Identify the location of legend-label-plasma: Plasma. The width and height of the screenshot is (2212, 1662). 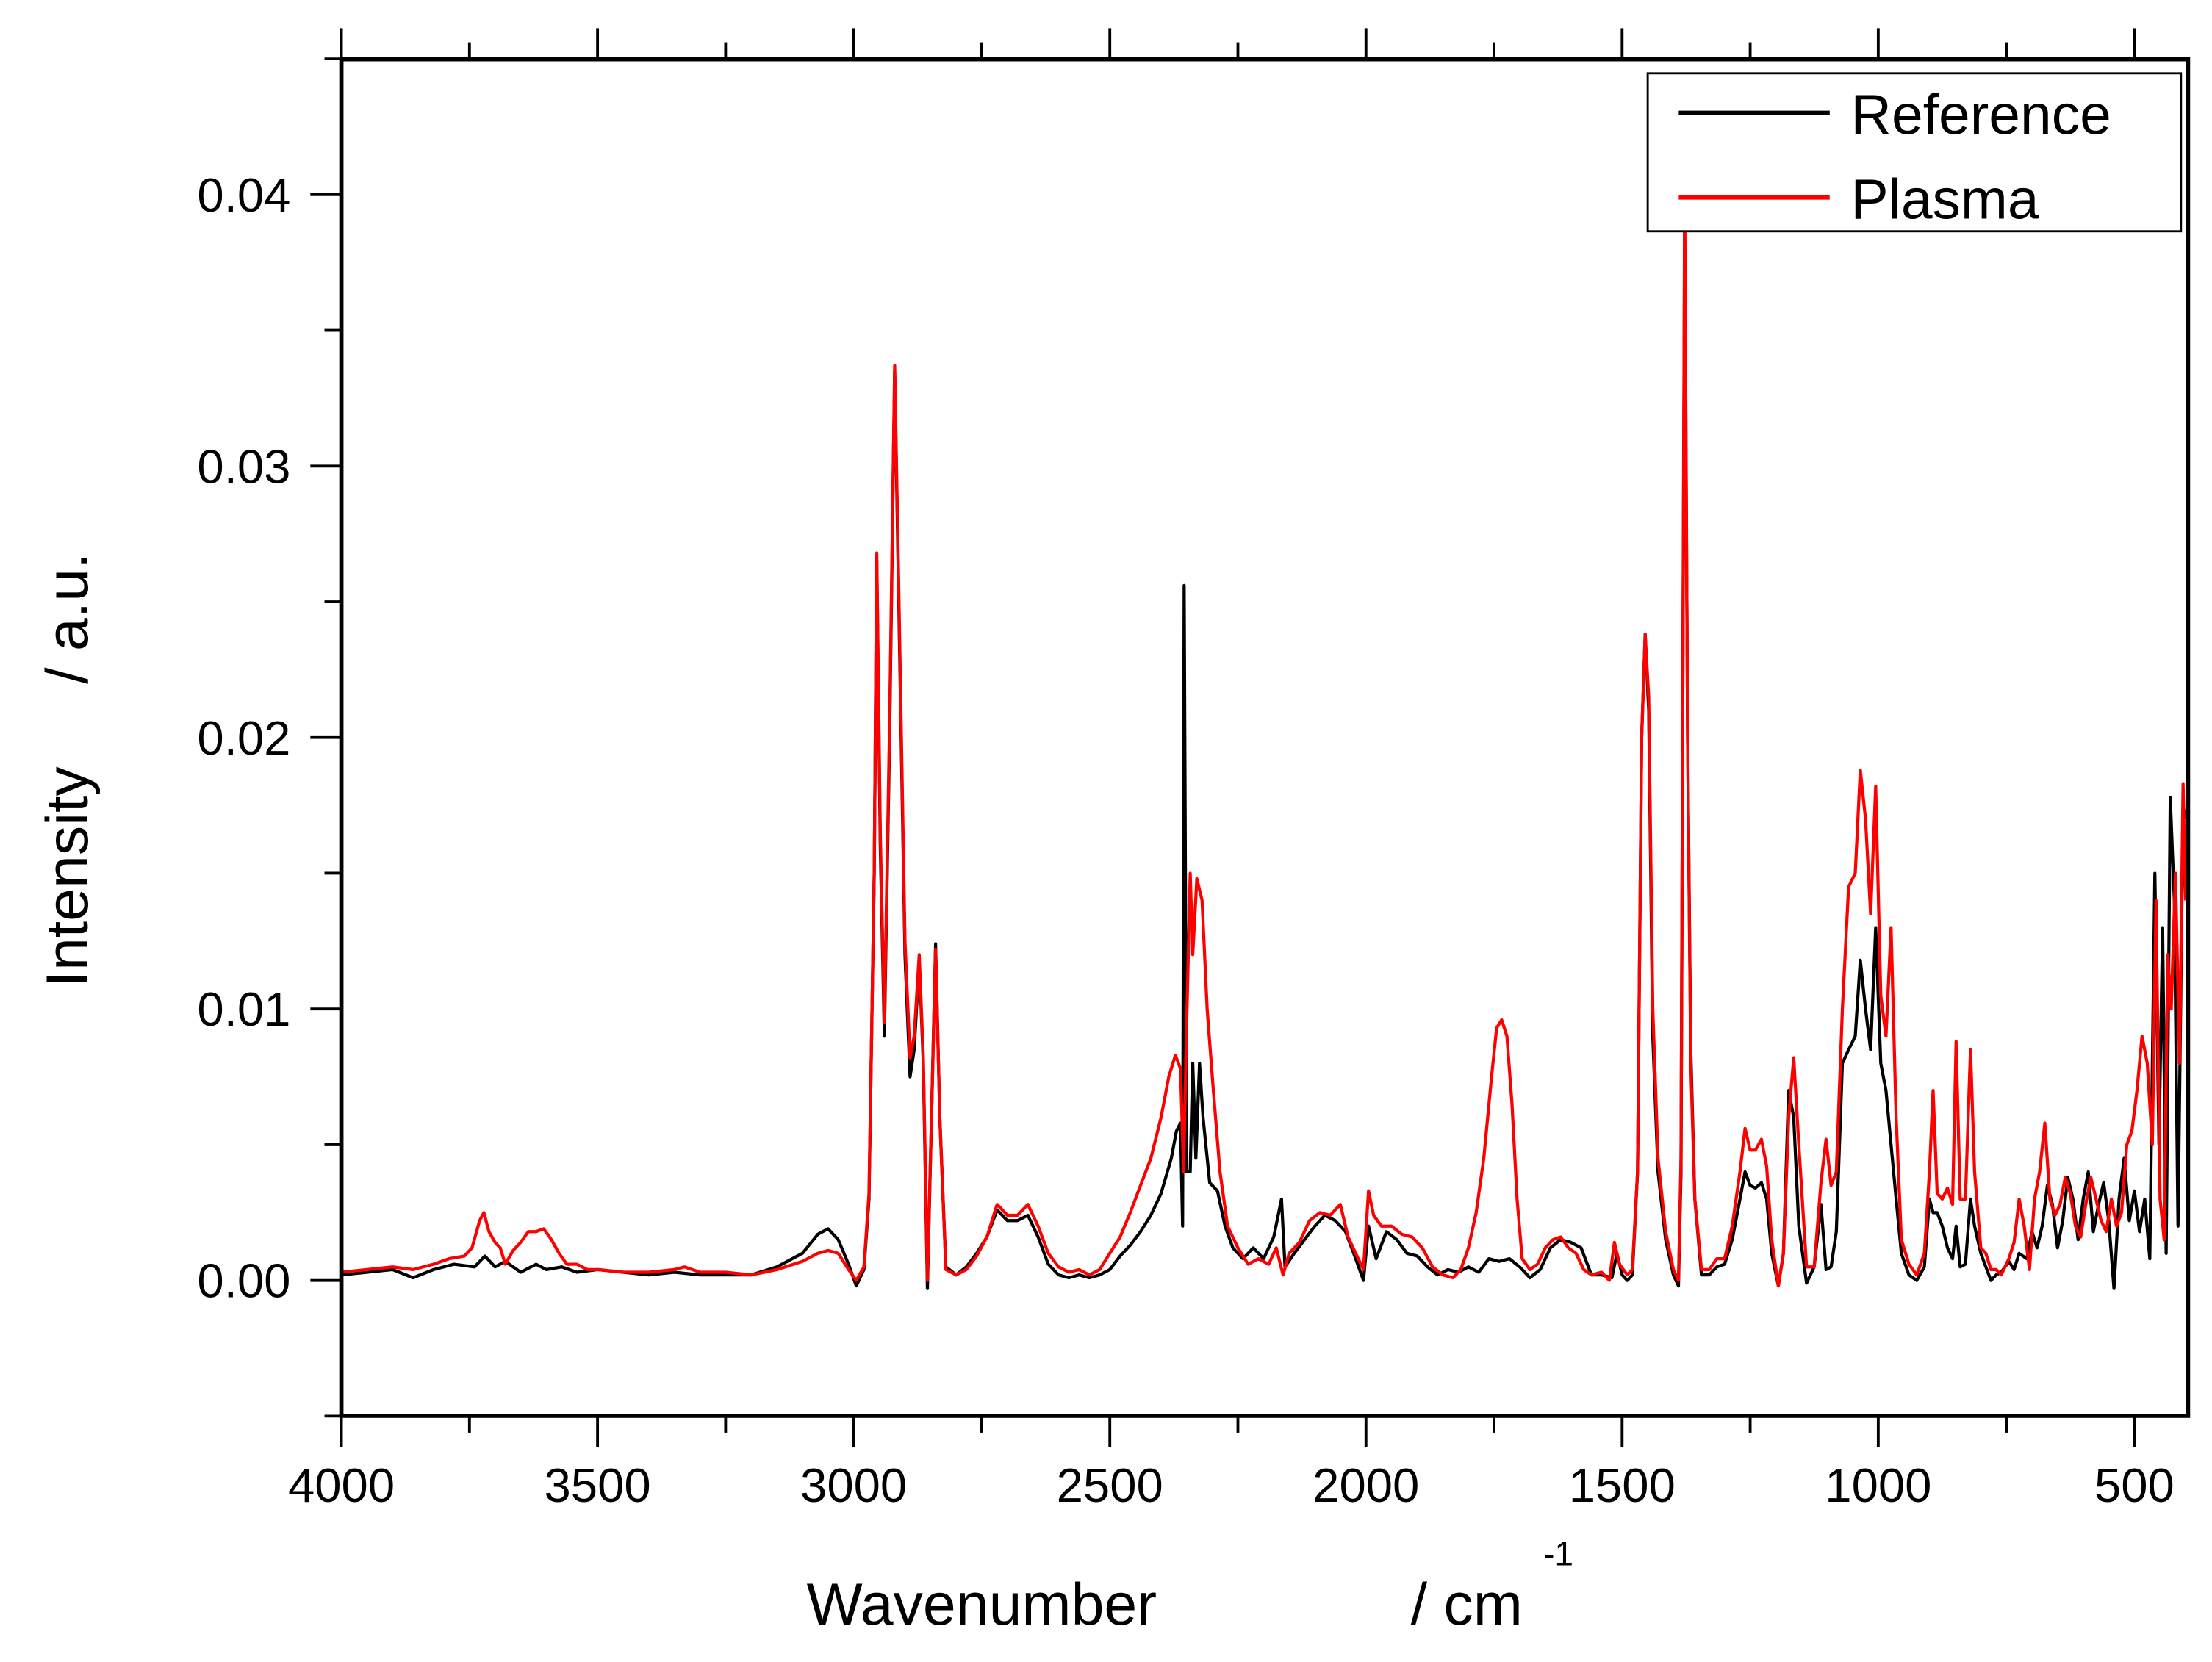
(1945, 199).